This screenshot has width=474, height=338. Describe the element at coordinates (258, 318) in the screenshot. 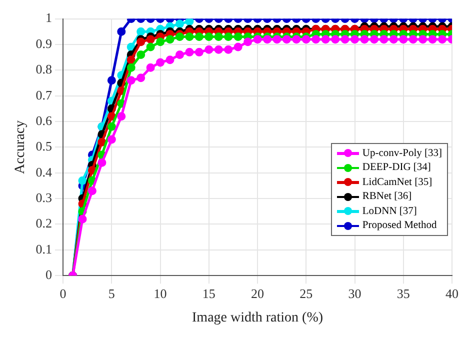

I see `x-axis-title: Image width ration (%)` at that location.